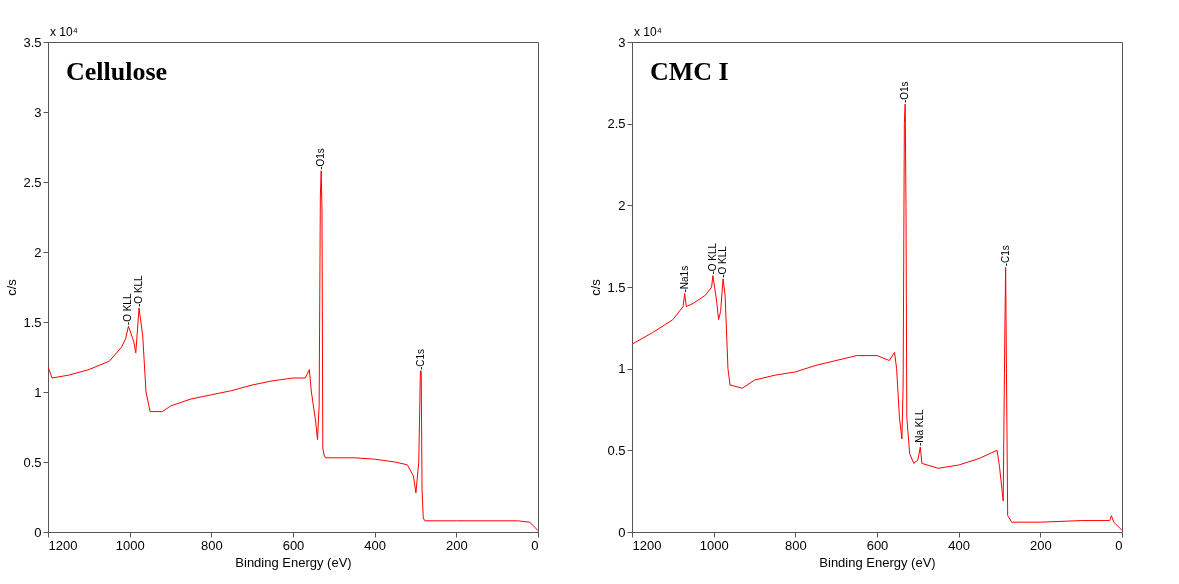 The image size is (1179, 584). What do you see at coordinates (689, 71) in the screenshot?
I see `text: CMC I` at bounding box center [689, 71].